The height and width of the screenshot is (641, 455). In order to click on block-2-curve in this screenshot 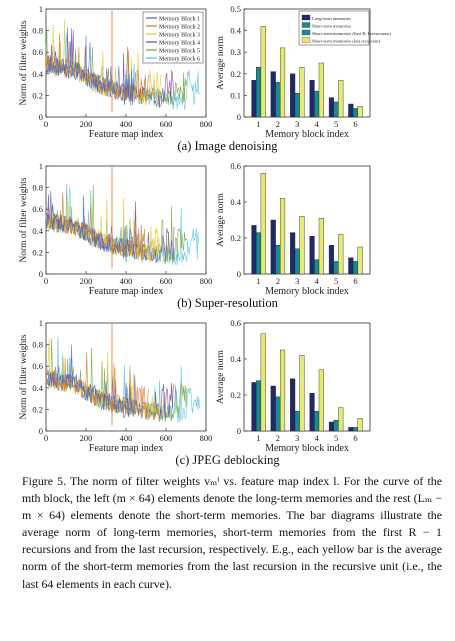, I will do `click(97, 227)`.